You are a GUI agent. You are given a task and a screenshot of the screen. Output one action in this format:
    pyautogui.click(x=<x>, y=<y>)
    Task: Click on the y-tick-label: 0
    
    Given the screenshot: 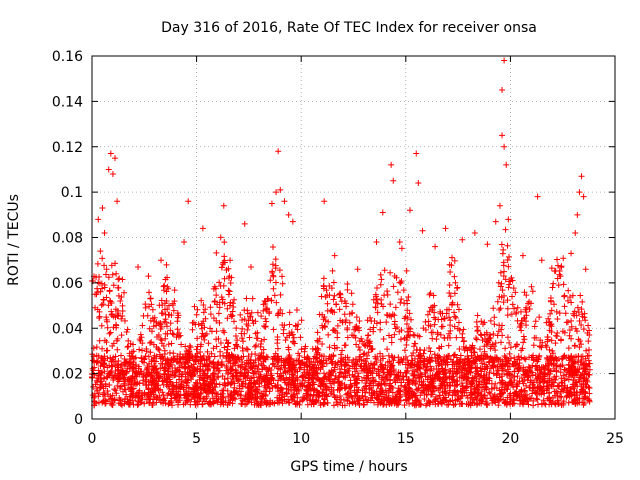 What is the action you would take?
    pyautogui.click(x=78, y=420)
    